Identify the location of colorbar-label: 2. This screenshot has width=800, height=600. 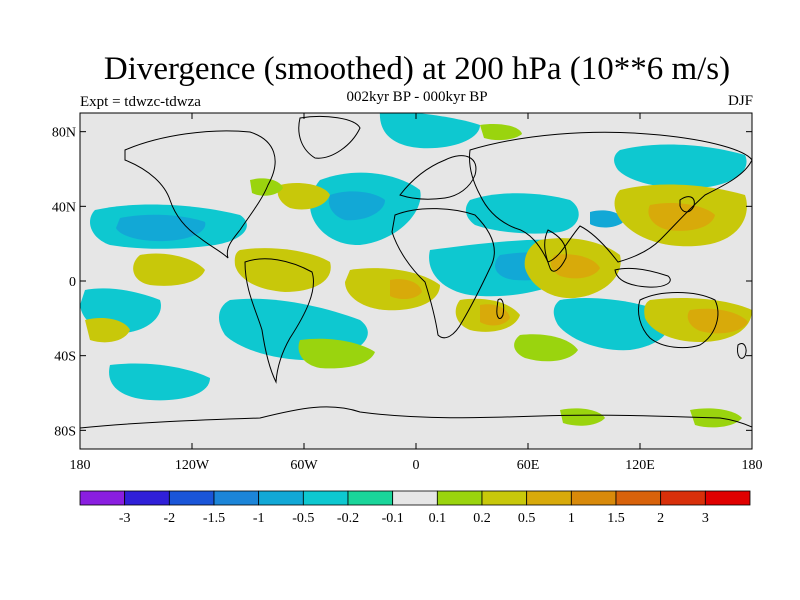
(660, 518).